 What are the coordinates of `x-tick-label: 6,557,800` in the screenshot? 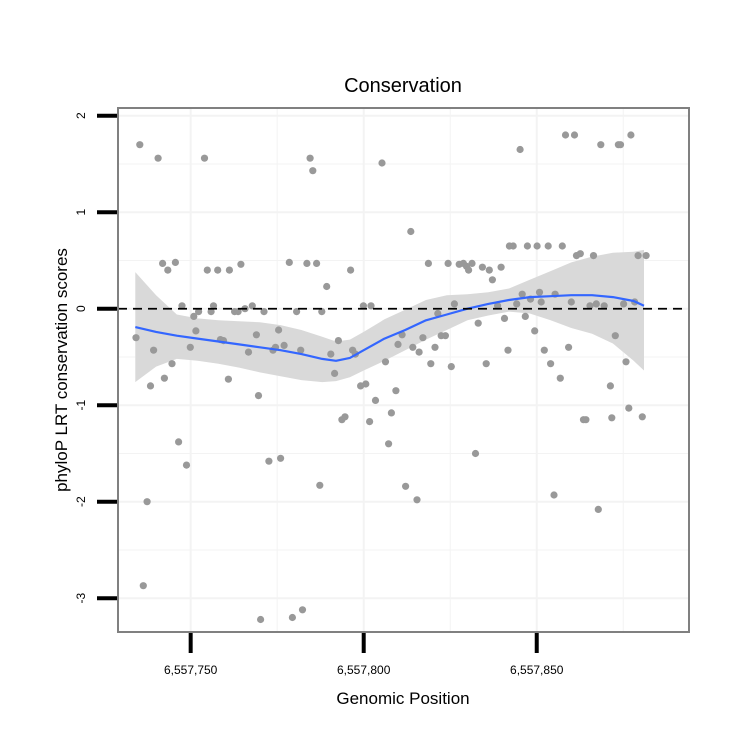 It's located at (364, 670).